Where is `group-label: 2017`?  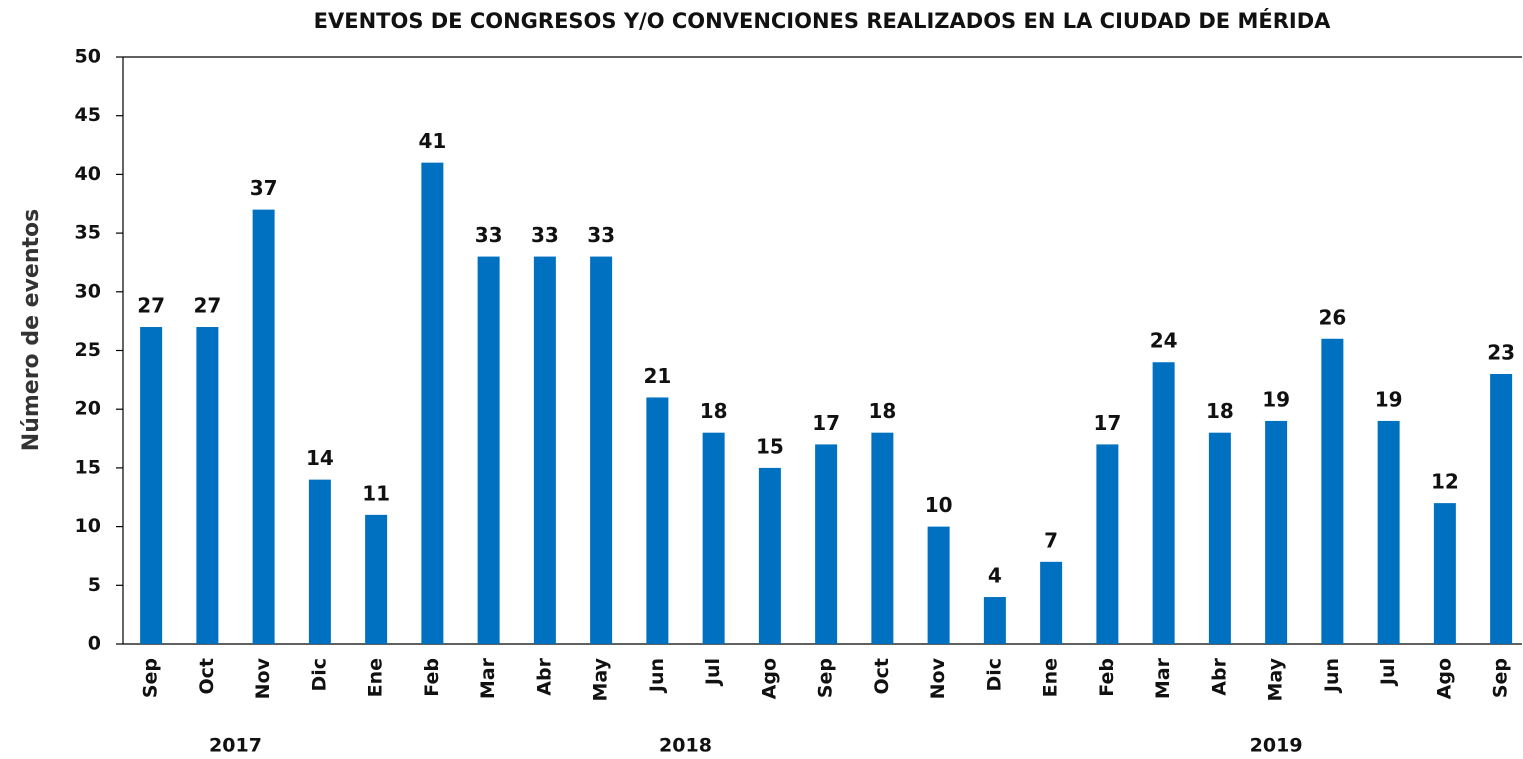 group-label: 2017 is located at coordinates (235, 746).